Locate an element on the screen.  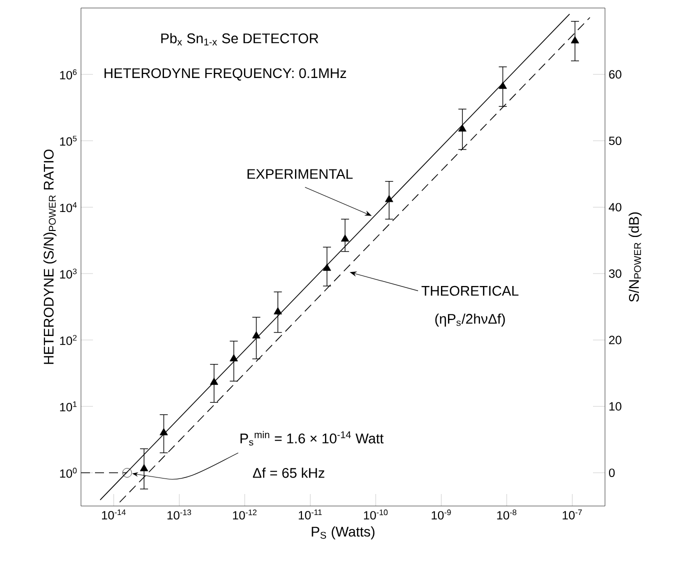
y2-tick-label: 40 is located at coordinates (615, 207).